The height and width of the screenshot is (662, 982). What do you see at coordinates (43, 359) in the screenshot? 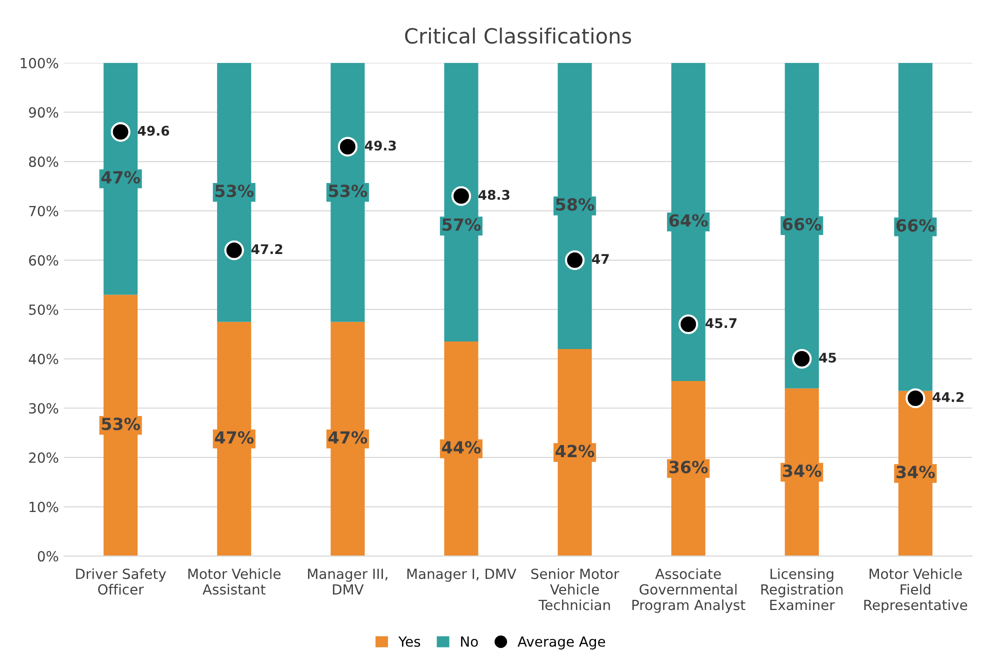
I see `y-tick-label: 40%` at bounding box center [43, 359].